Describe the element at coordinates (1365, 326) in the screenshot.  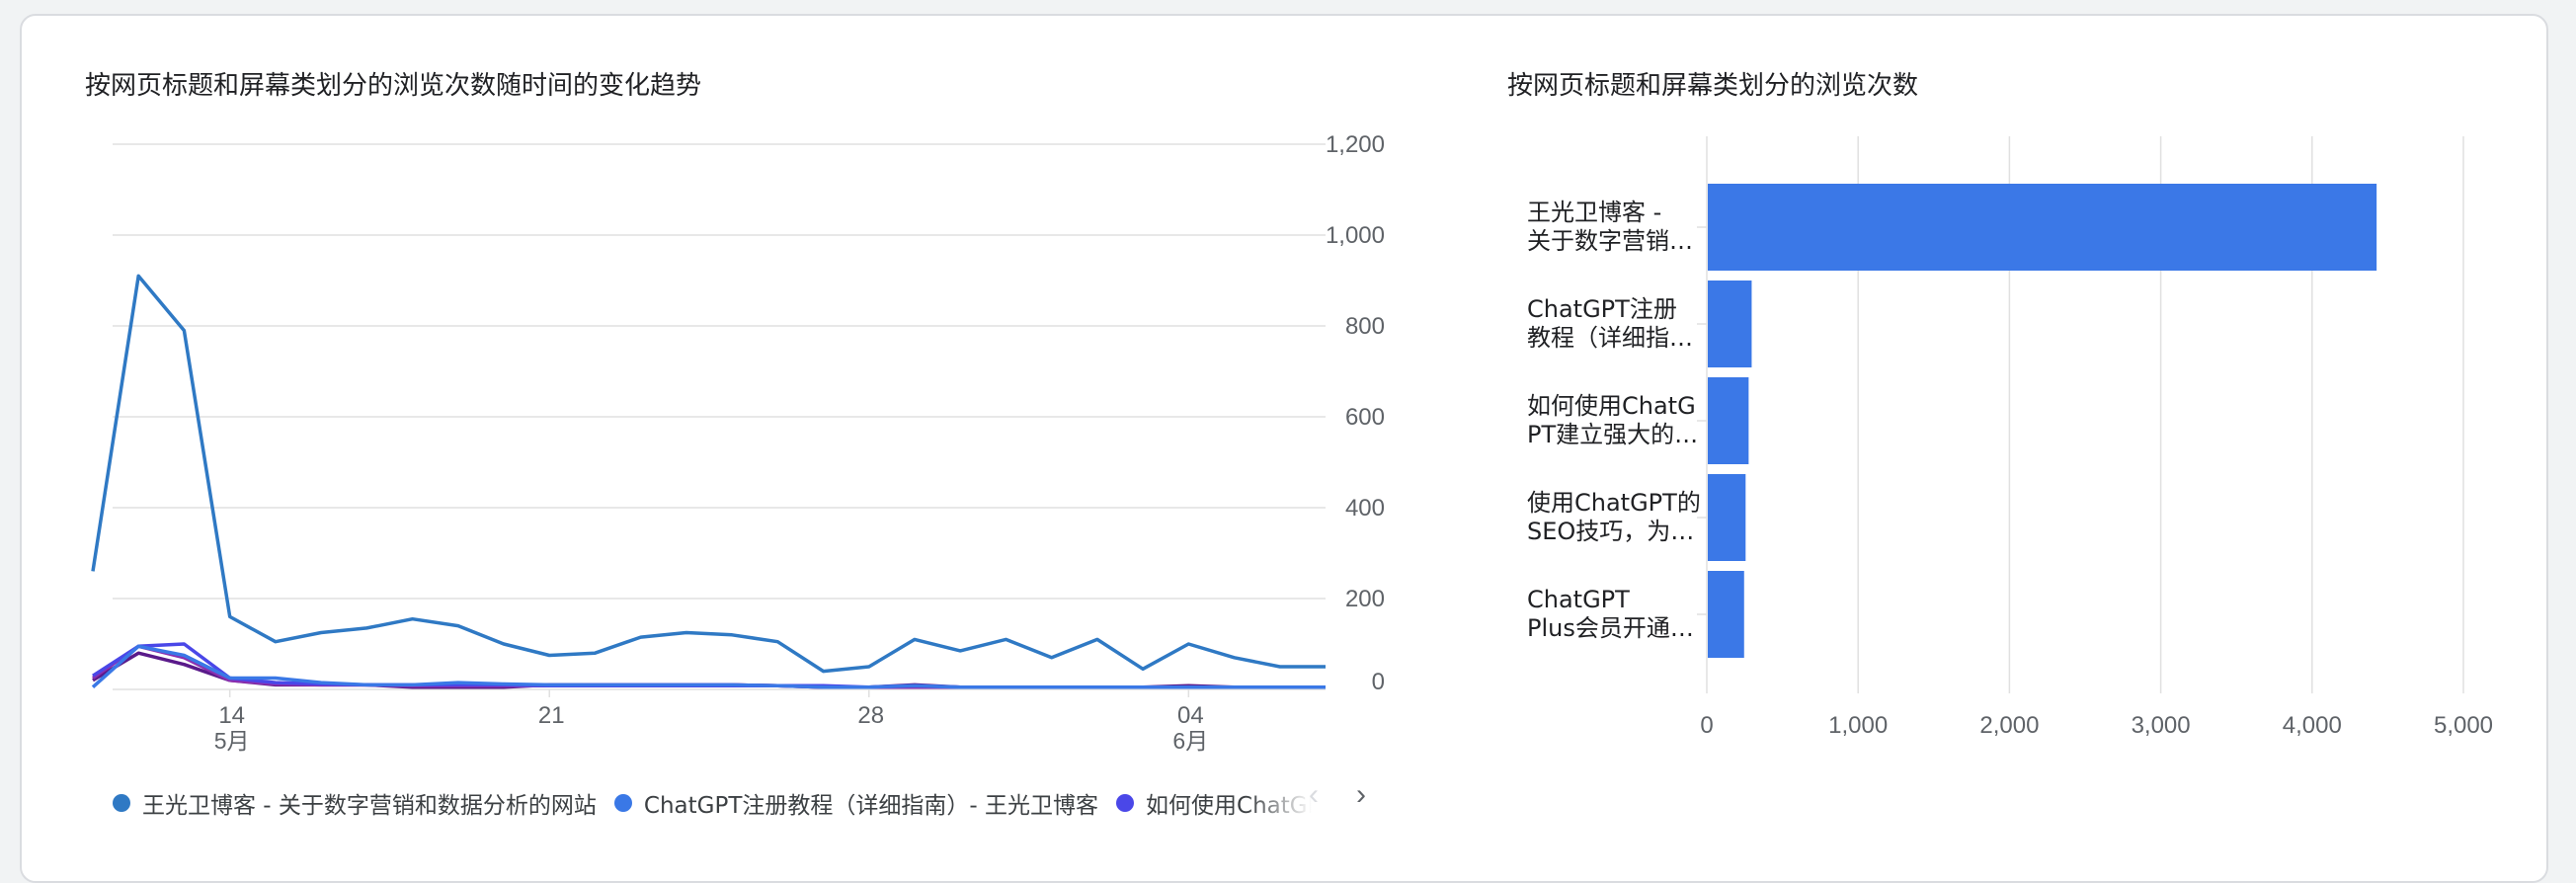
I see `line-y-tick-label: 800` at that location.